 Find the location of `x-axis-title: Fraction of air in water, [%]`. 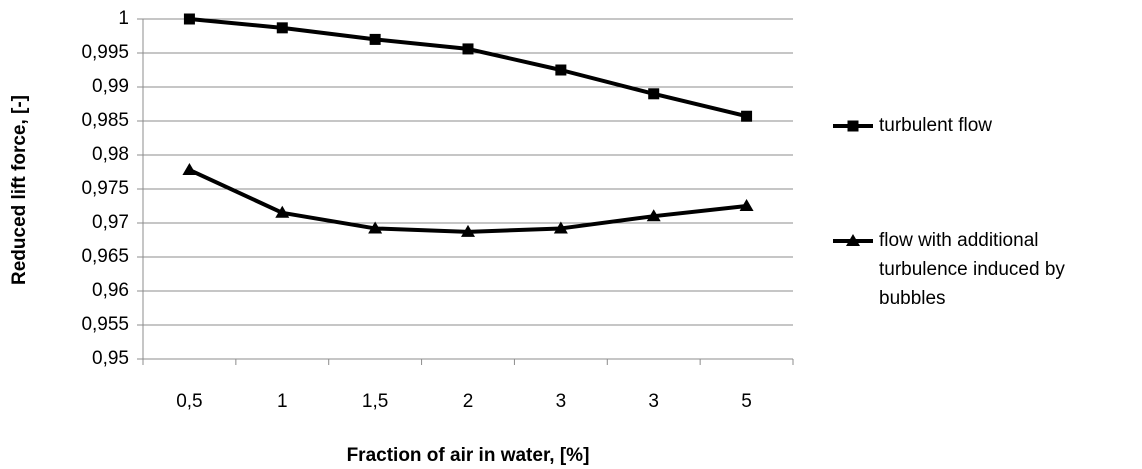

x-axis-title: Fraction of air in water, [%] is located at coordinates (468, 455).